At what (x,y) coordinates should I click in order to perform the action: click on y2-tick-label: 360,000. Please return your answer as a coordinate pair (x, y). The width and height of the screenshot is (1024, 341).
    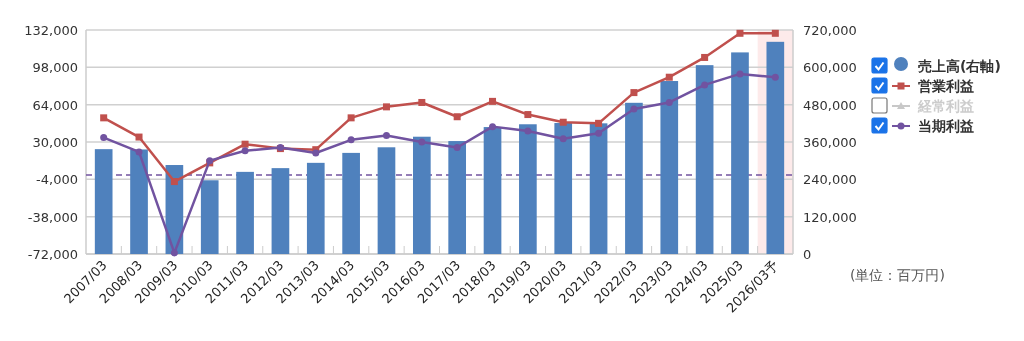
    Looking at the image, I should click on (830, 142).